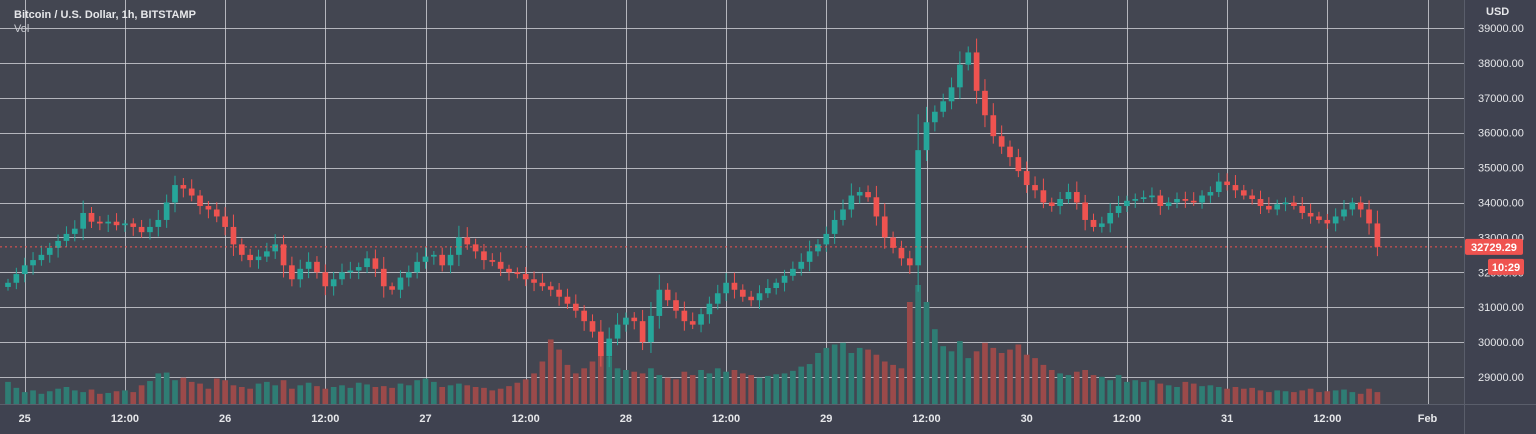  Describe the element at coordinates (768, 419) in the screenshot. I see `time-axis-background` at that location.